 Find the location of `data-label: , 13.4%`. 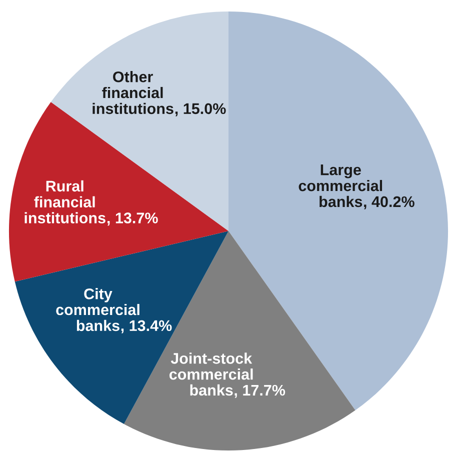

data-label: , 13.4% is located at coordinates (146, 327).